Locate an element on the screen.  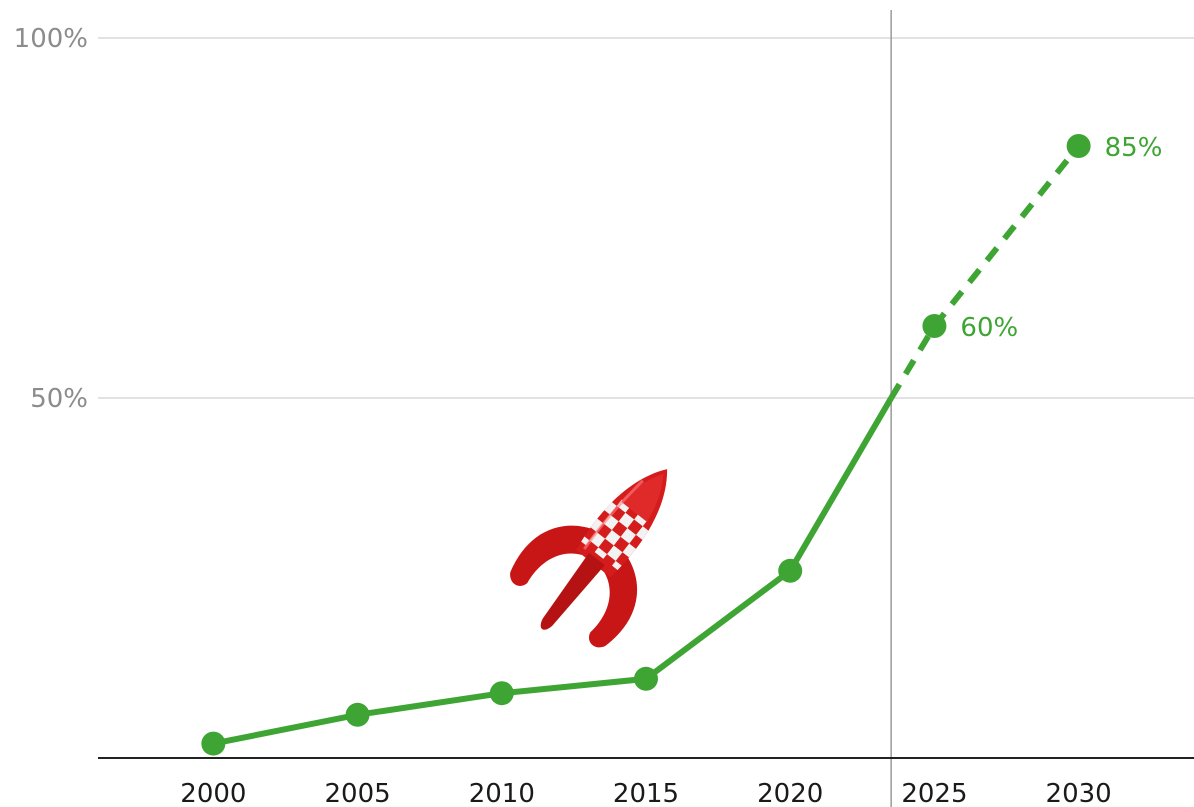
x-tick-label: 2000 is located at coordinates (213, 793).